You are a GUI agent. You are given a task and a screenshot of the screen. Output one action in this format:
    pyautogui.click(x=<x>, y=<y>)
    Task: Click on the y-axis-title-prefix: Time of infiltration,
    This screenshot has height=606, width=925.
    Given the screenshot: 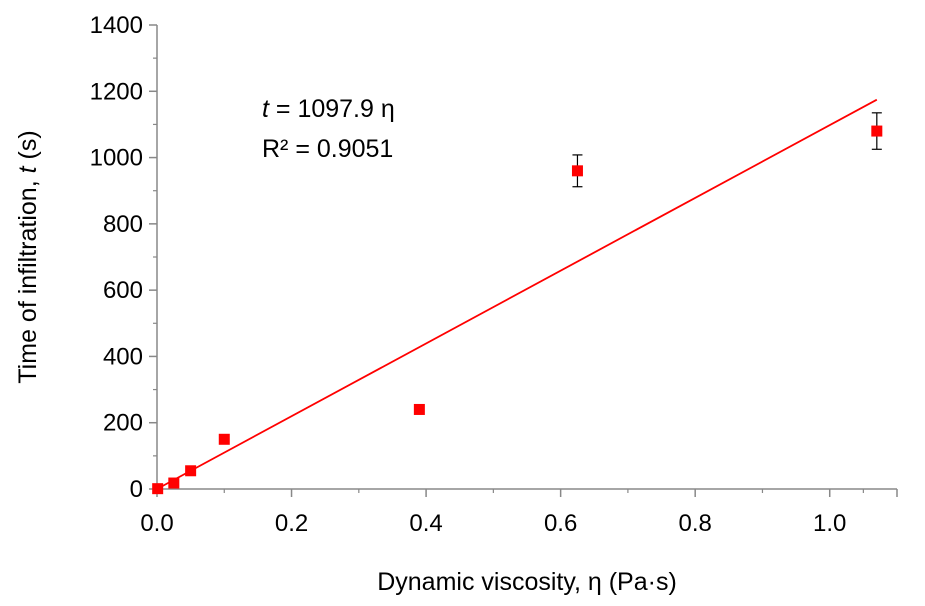 What is the action you would take?
    pyautogui.click(x=28, y=278)
    